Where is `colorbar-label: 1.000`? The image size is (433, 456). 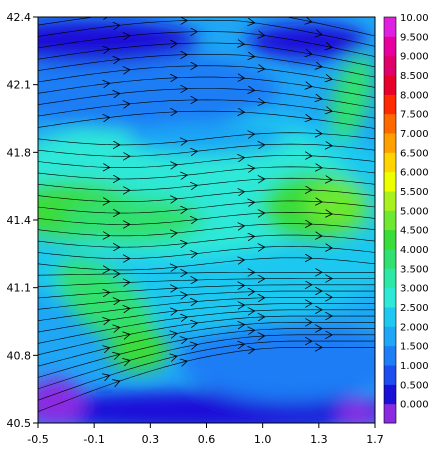 colorbar-label: 1.000 is located at coordinates (414, 366).